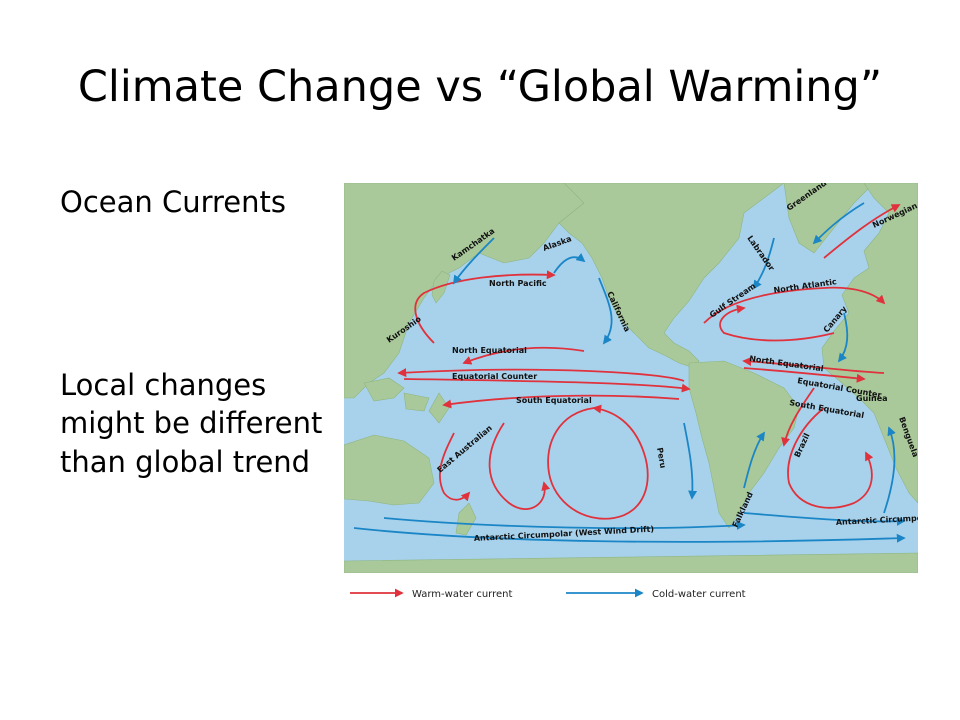 The image size is (960, 720). Describe the element at coordinates (631, 589) in the screenshot. I see `legend-area` at that location.